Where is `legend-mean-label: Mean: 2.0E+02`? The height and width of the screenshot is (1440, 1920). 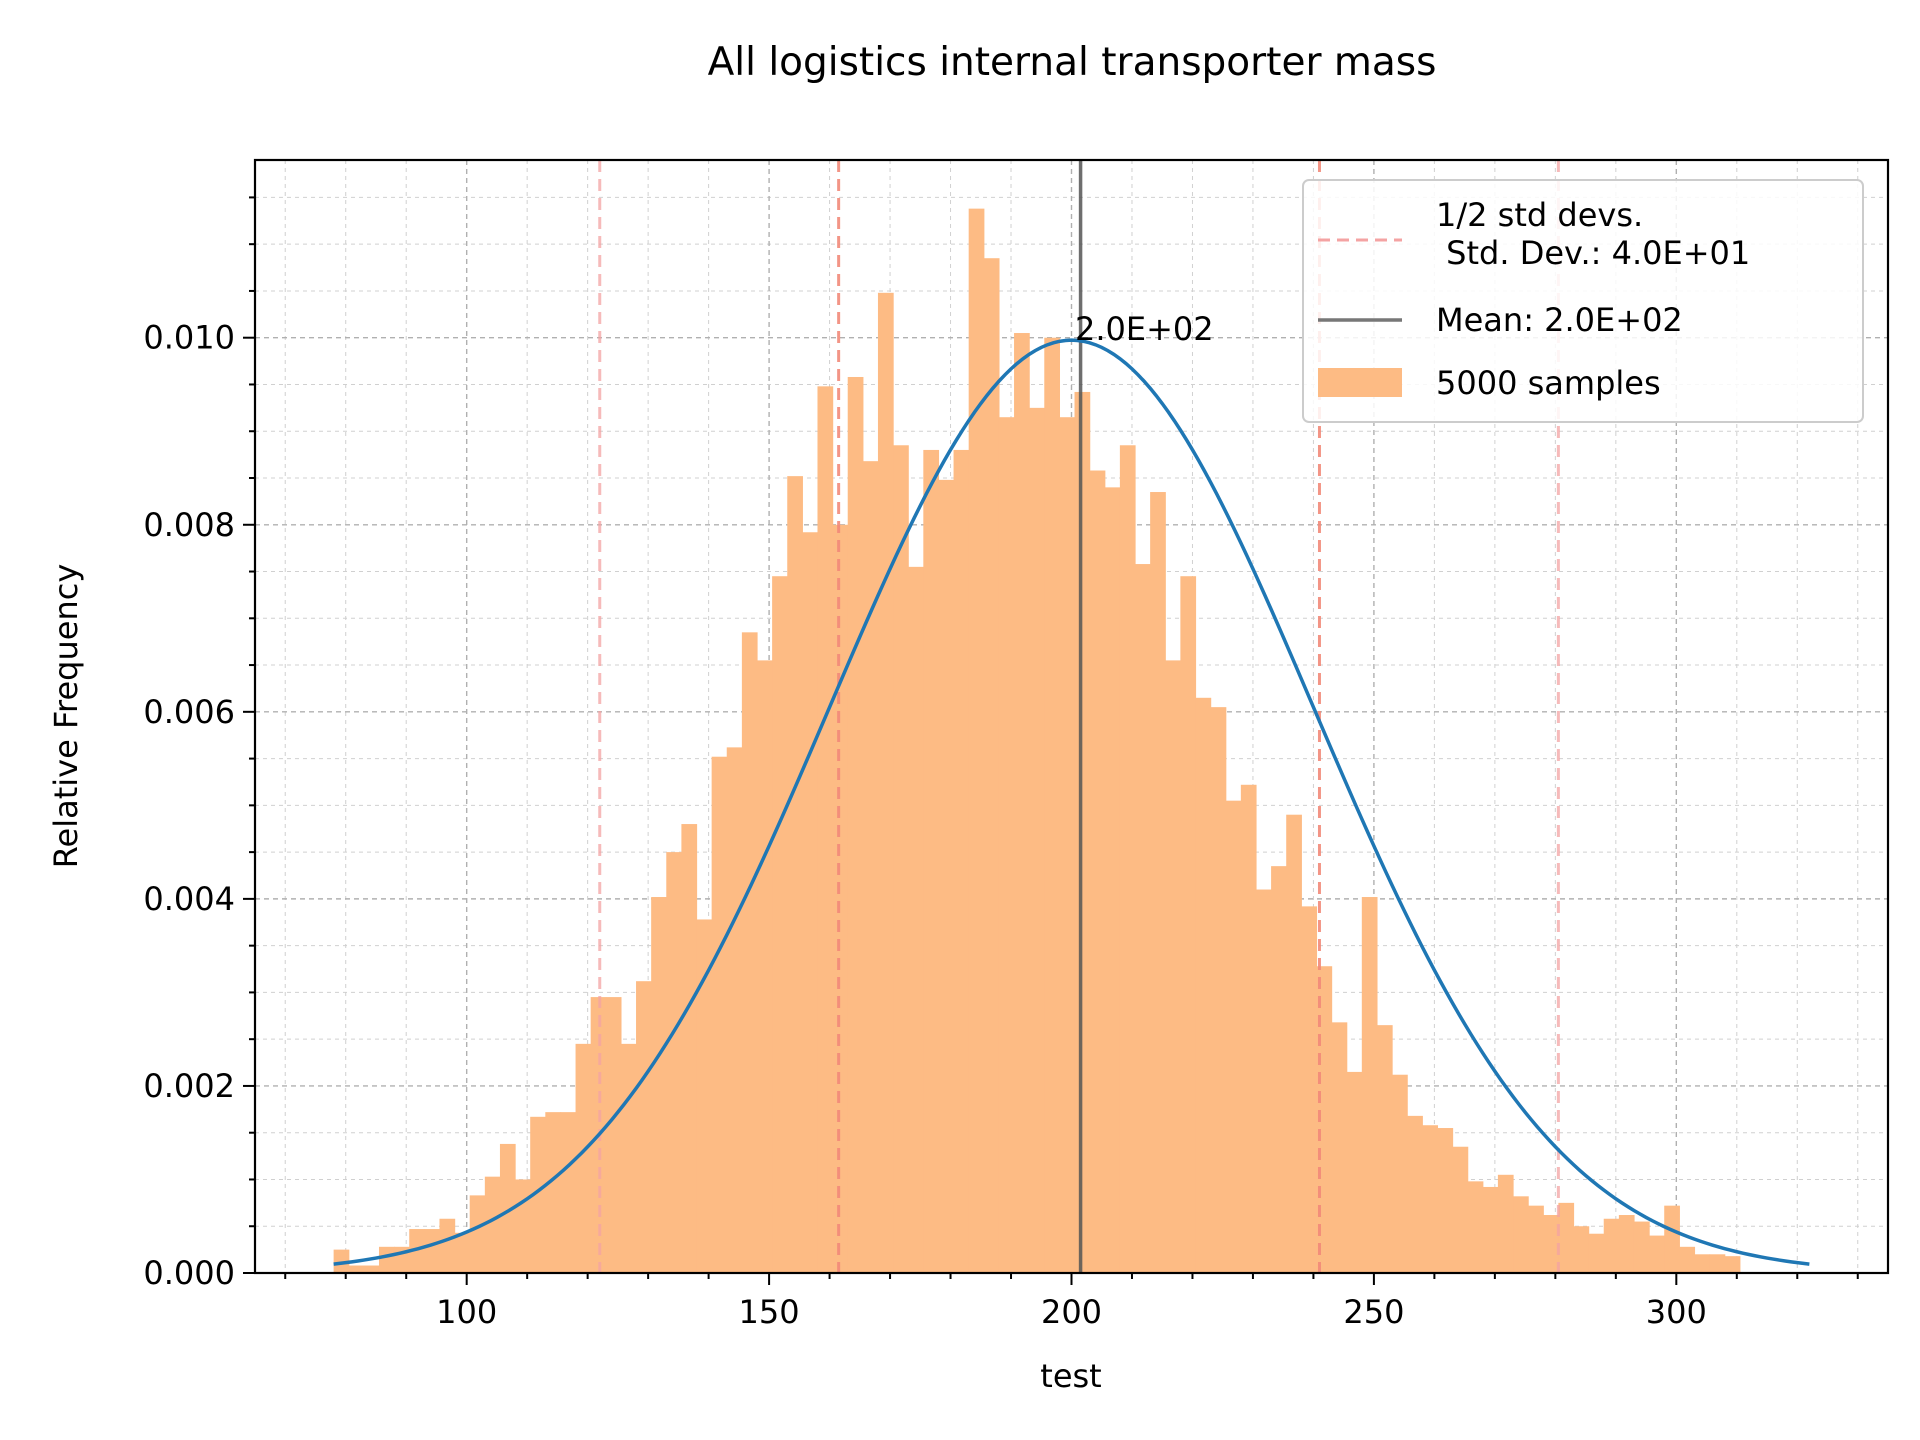 legend-mean-label: Mean: 2.0E+02 is located at coordinates (1559, 320).